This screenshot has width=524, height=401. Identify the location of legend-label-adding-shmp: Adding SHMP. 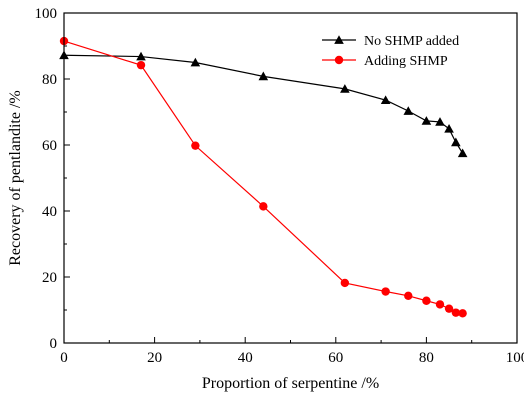
(406, 61).